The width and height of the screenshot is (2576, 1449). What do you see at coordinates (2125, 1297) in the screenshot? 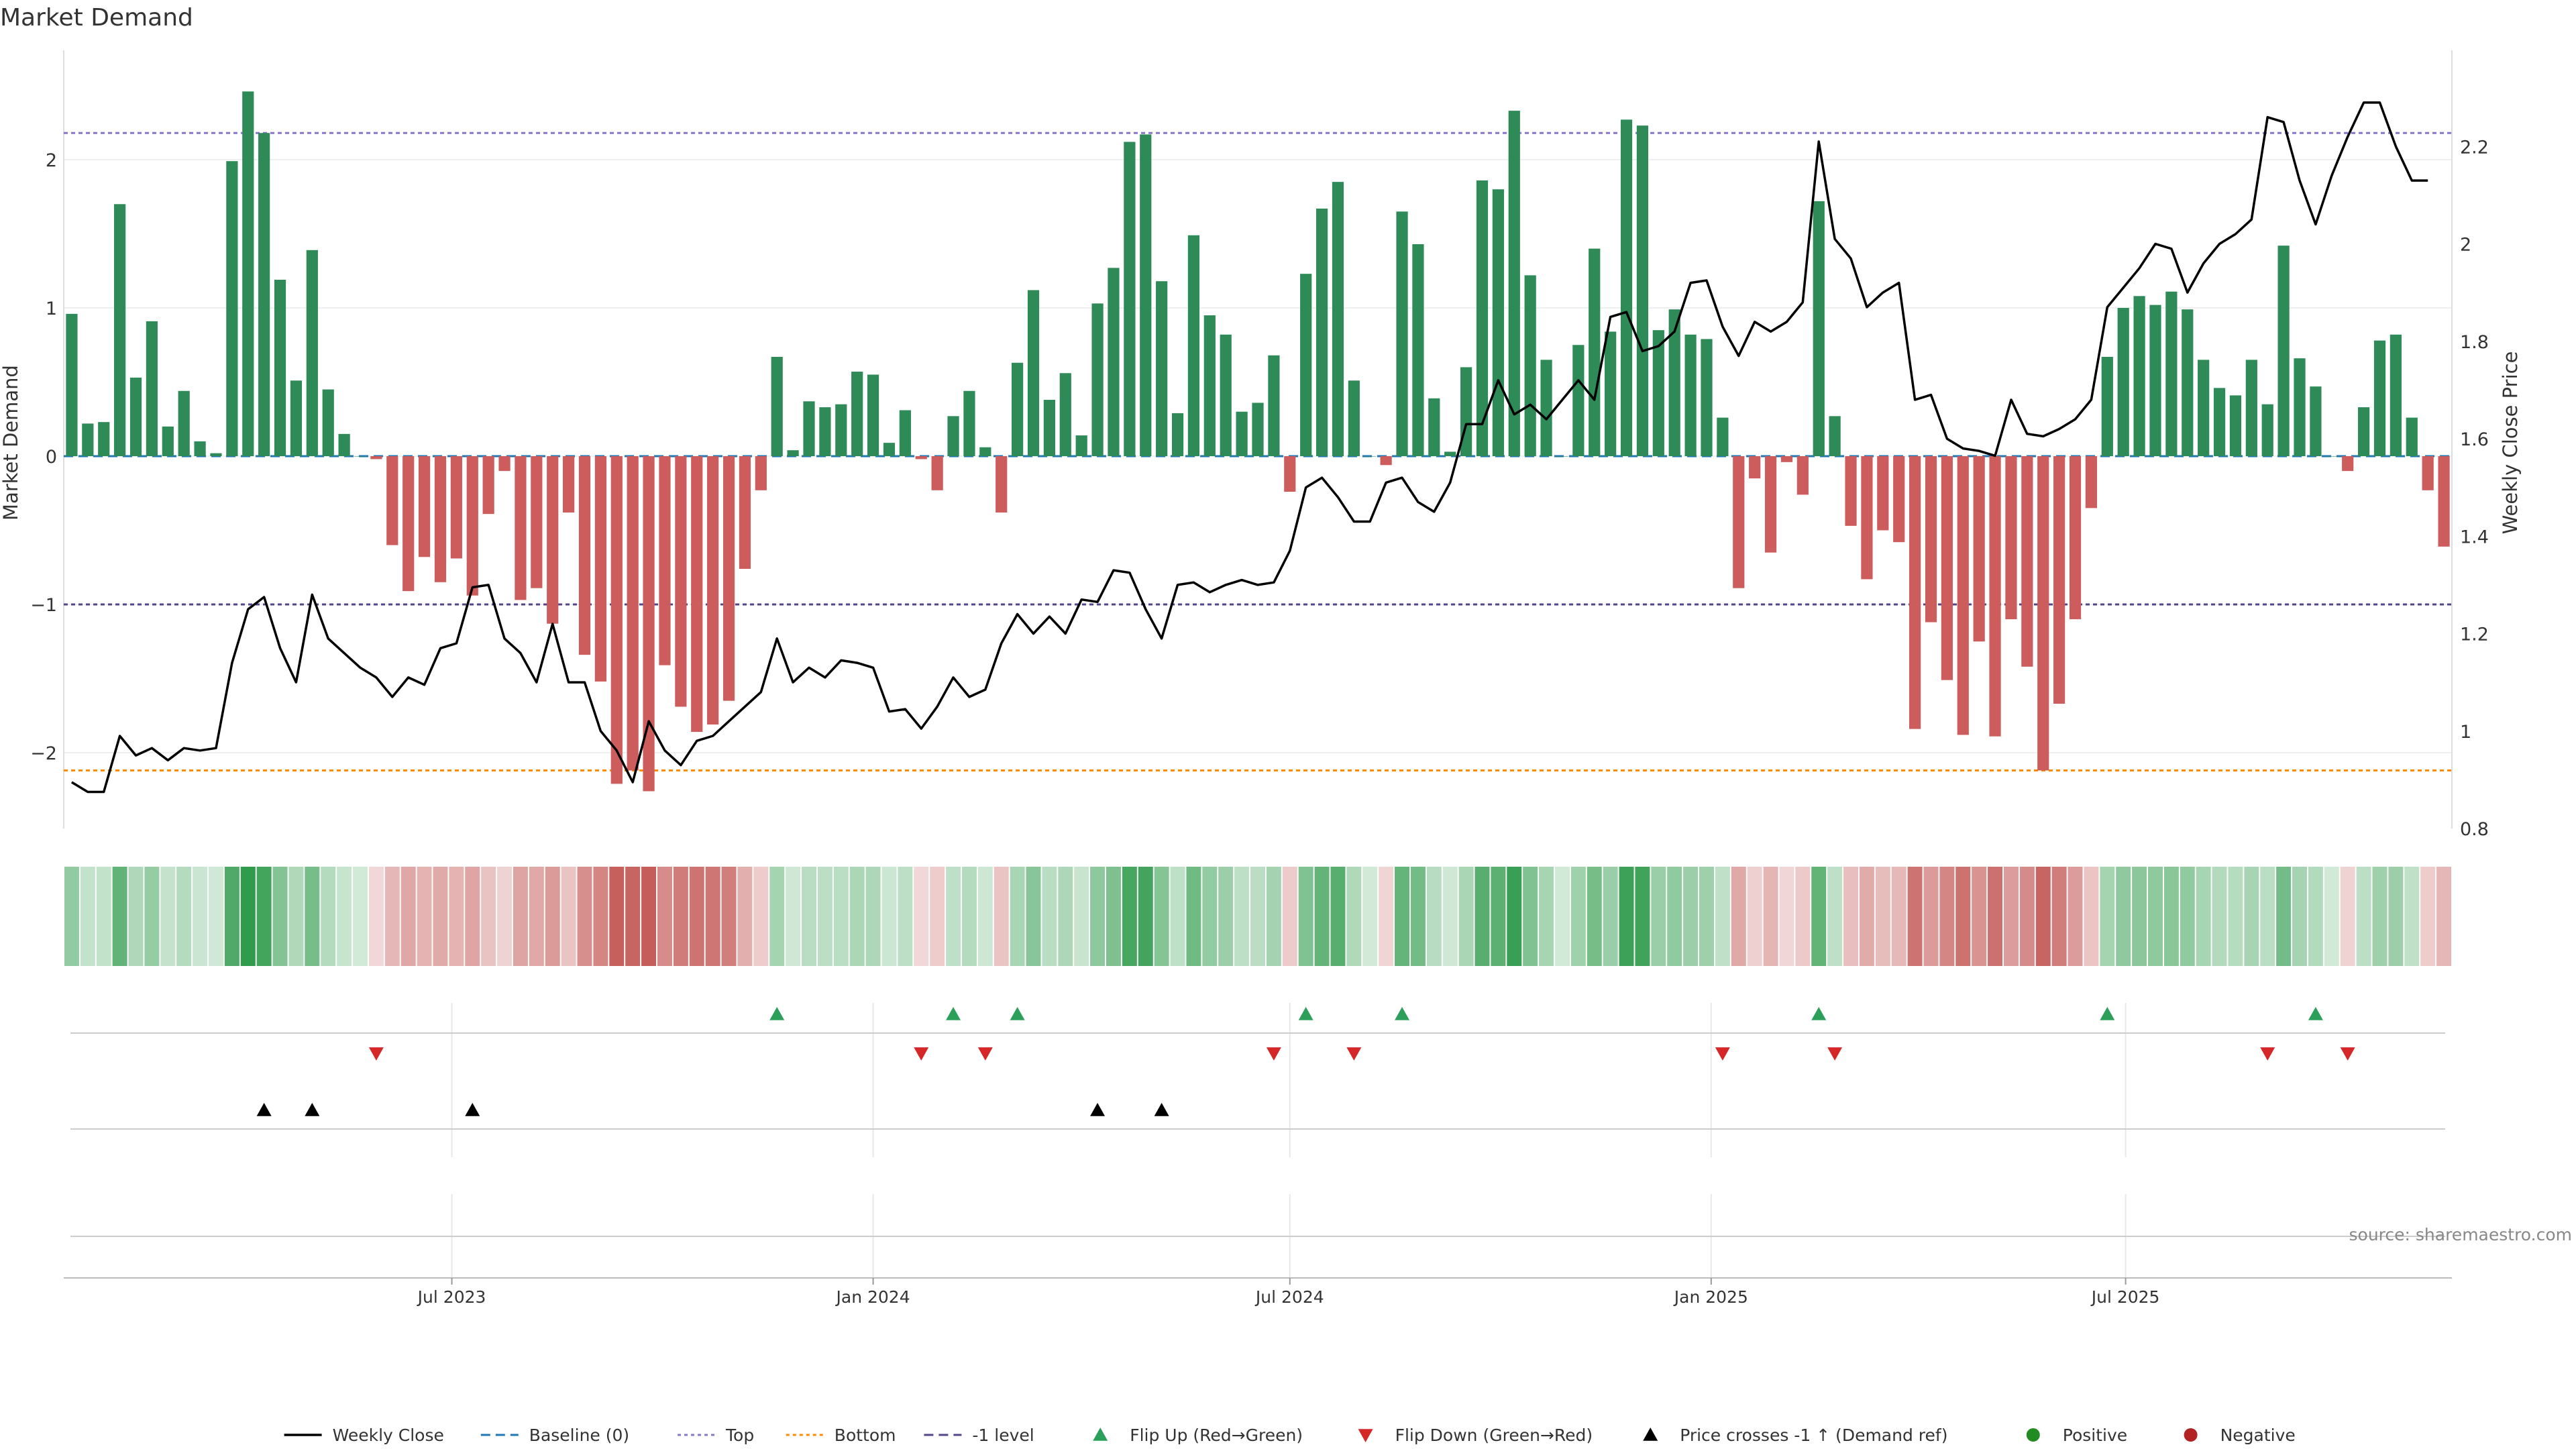
I see `x-tick-label: Jul 2025` at bounding box center [2125, 1297].